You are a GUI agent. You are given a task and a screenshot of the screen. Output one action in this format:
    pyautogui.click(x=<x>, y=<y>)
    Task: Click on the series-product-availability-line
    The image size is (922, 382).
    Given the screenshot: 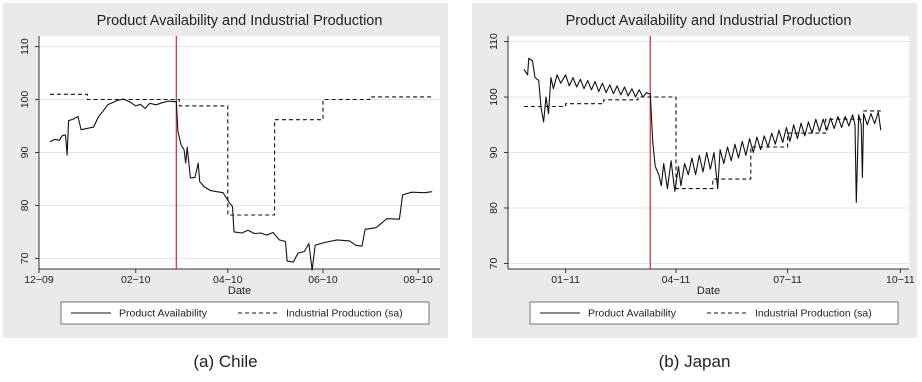 What is the action you would take?
    pyautogui.click(x=702, y=130)
    